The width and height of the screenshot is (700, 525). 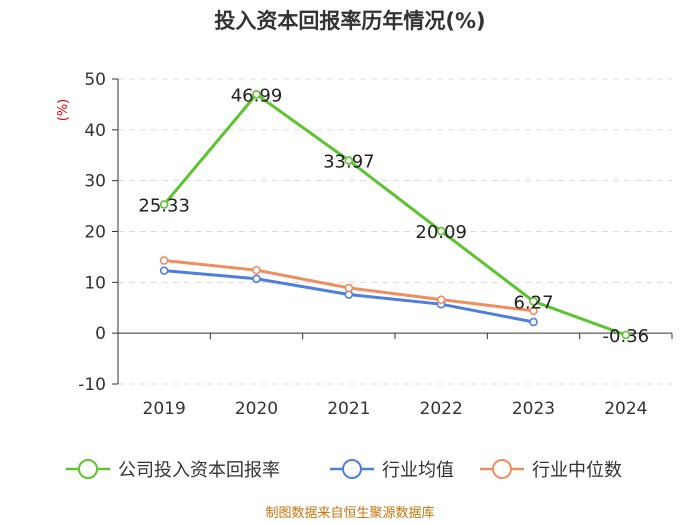 I want to click on legend-item: 行业均值, so click(x=392, y=470).